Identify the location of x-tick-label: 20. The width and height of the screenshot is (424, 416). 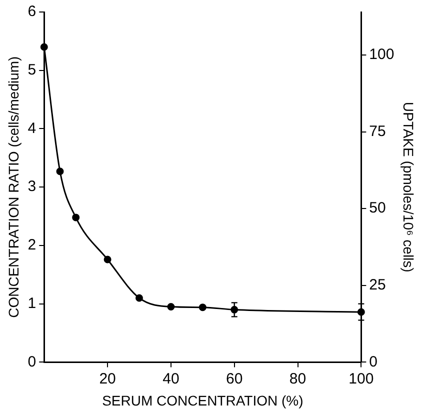
(107, 379).